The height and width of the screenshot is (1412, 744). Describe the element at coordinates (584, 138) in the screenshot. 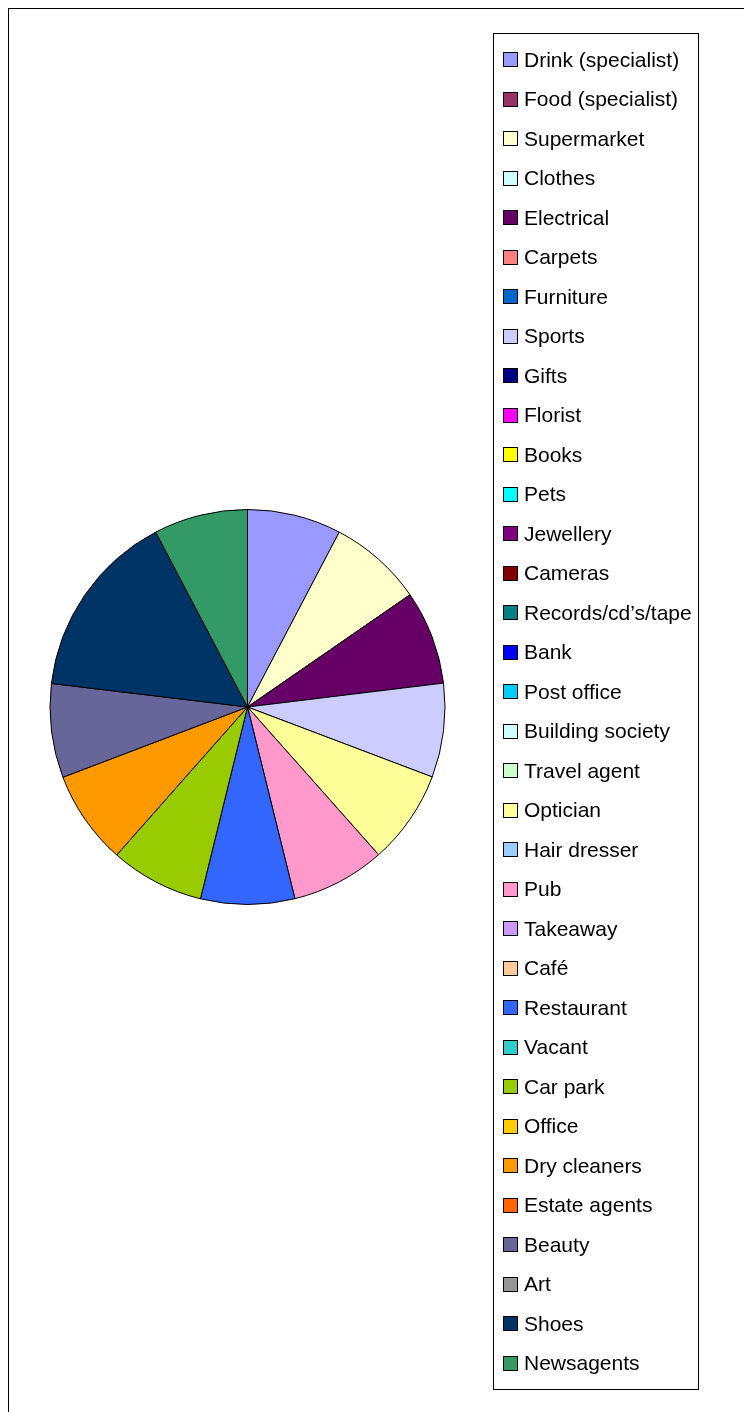

I see `legend-label: Supermarket` at that location.